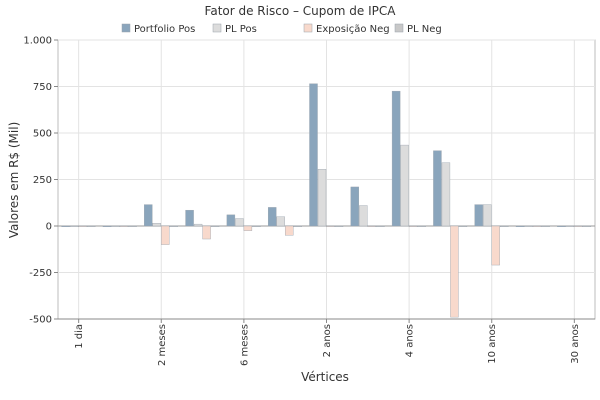  I want to click on x-tick-label: 1 dia, so click(79, 336).